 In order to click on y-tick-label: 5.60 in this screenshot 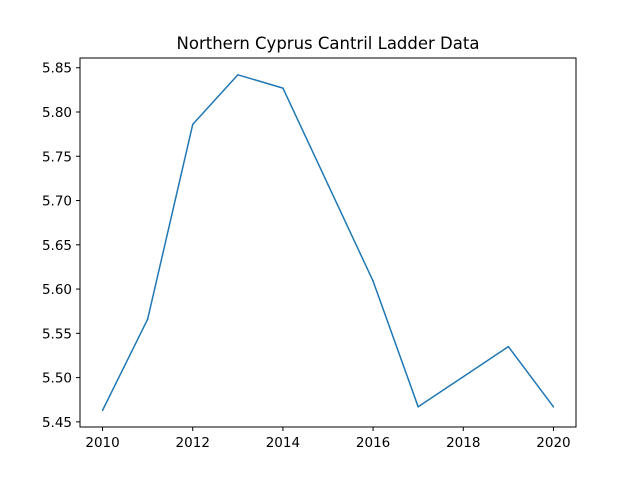, I will do `click(57, 290)`.